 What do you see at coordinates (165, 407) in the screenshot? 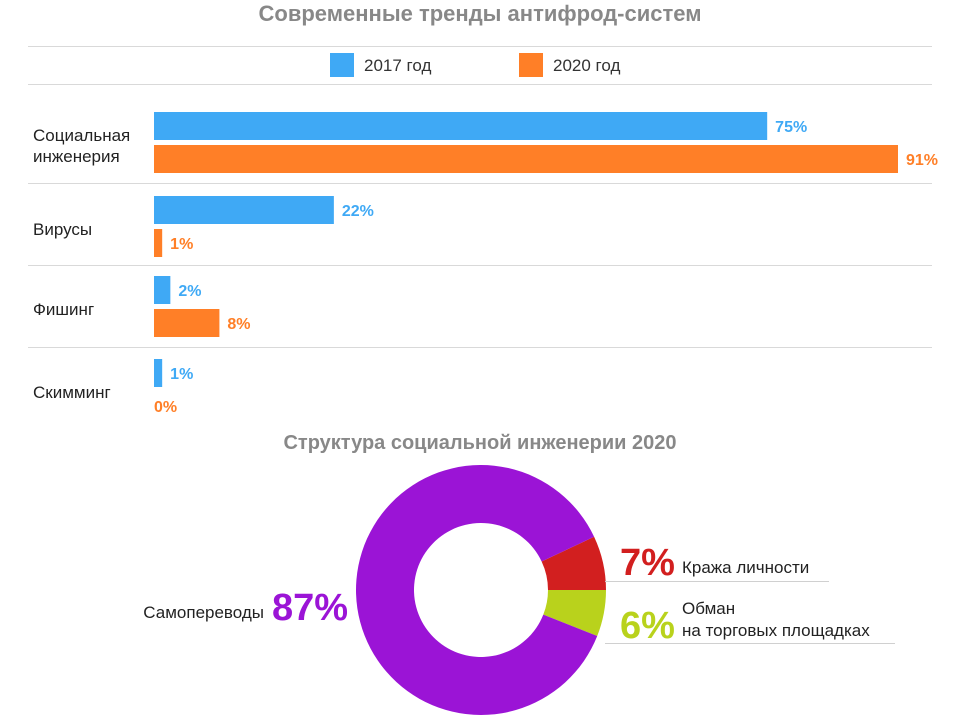
I see `data-label: 0%` at bounding box center [165, 407].